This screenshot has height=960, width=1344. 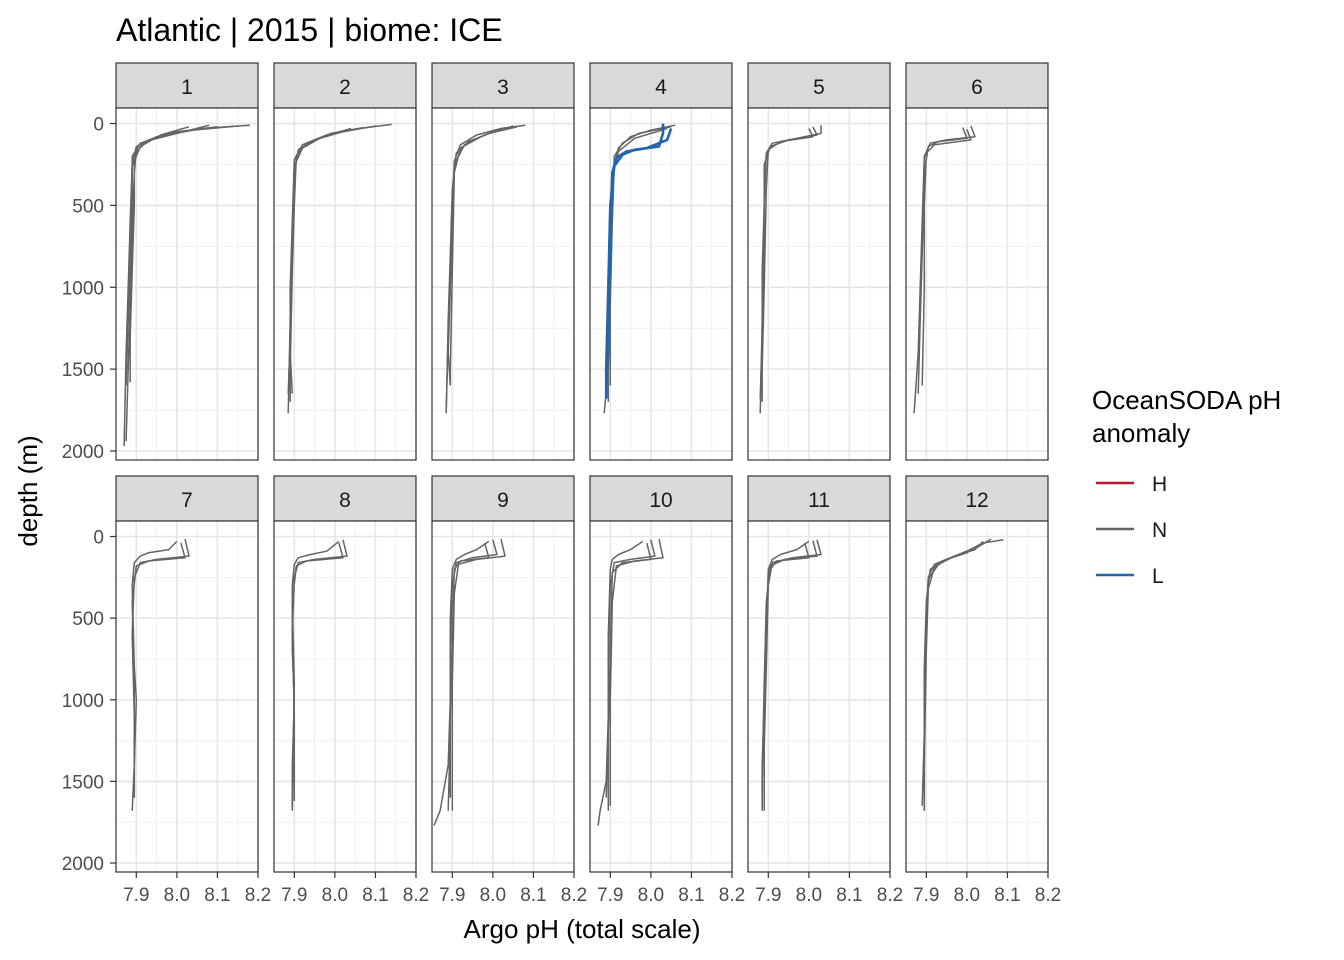 I want to click on legend-label: N, so click(x=1159, y=530).